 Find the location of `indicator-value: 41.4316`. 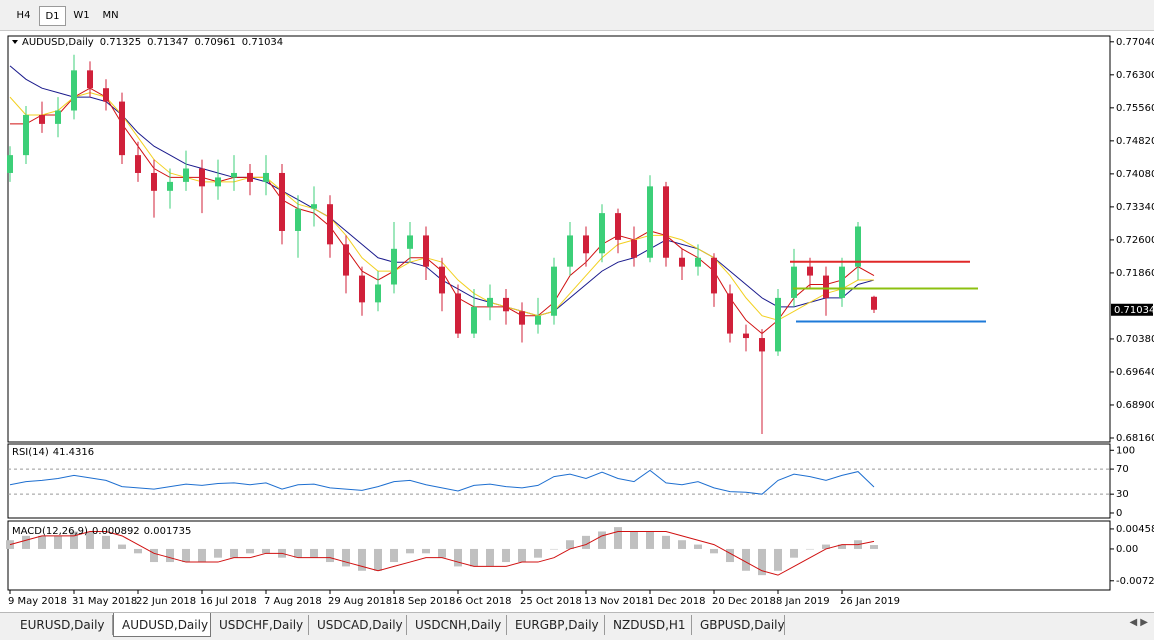

indicator-value: 41.4316 is located at coordinates (73, 452).